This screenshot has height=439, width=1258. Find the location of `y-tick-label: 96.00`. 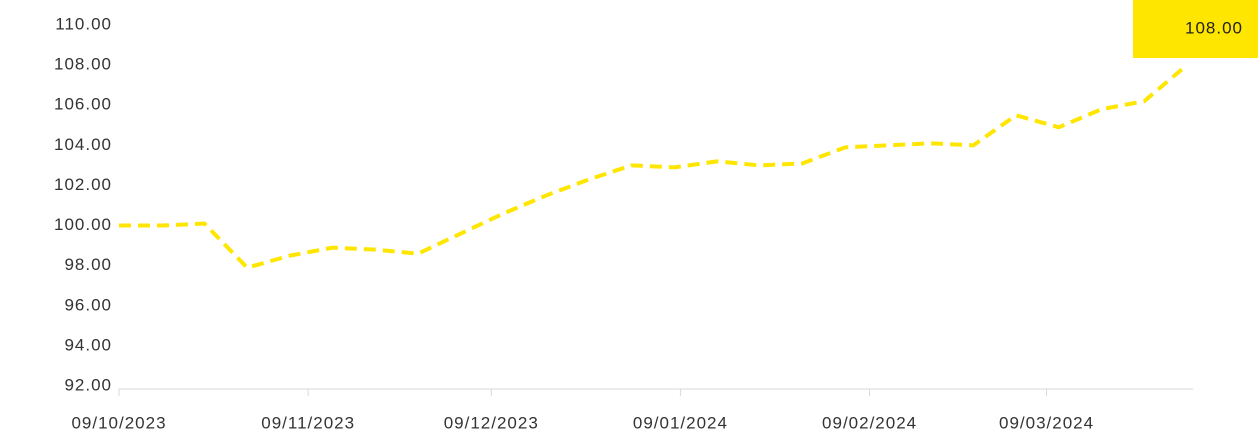

y-tick-label: 96.00 is located at coordinates (88, 304).